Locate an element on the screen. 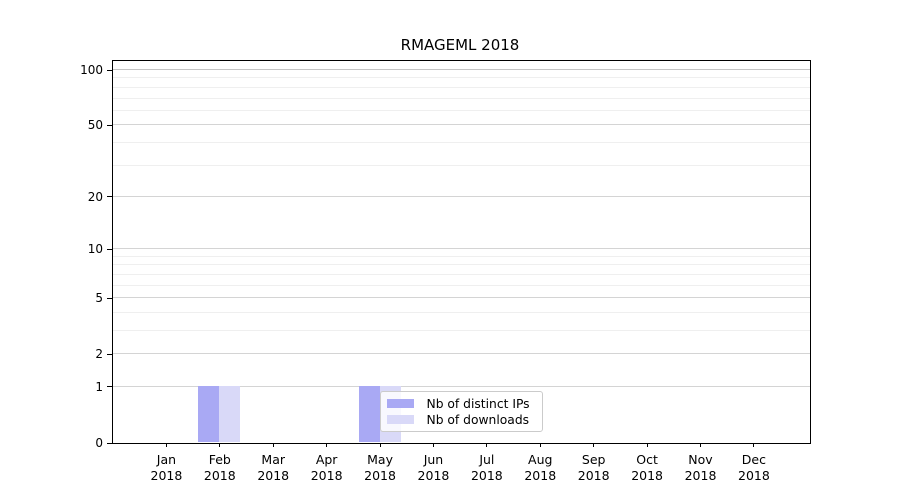 This screenshot has height=500, width=900. x-tick-mark-jul is located at coordinates (487, 445).